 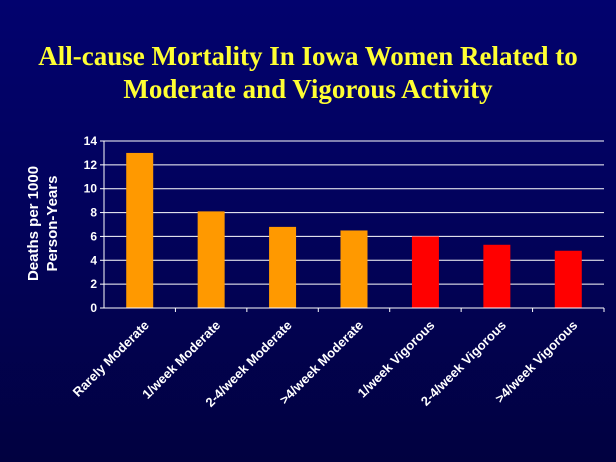 What do you see at coordinates (43, 223) in the screenshot?
I see `y-axis-title: Deaths per 1000 Person-Years` at bounding box center [43, 223].